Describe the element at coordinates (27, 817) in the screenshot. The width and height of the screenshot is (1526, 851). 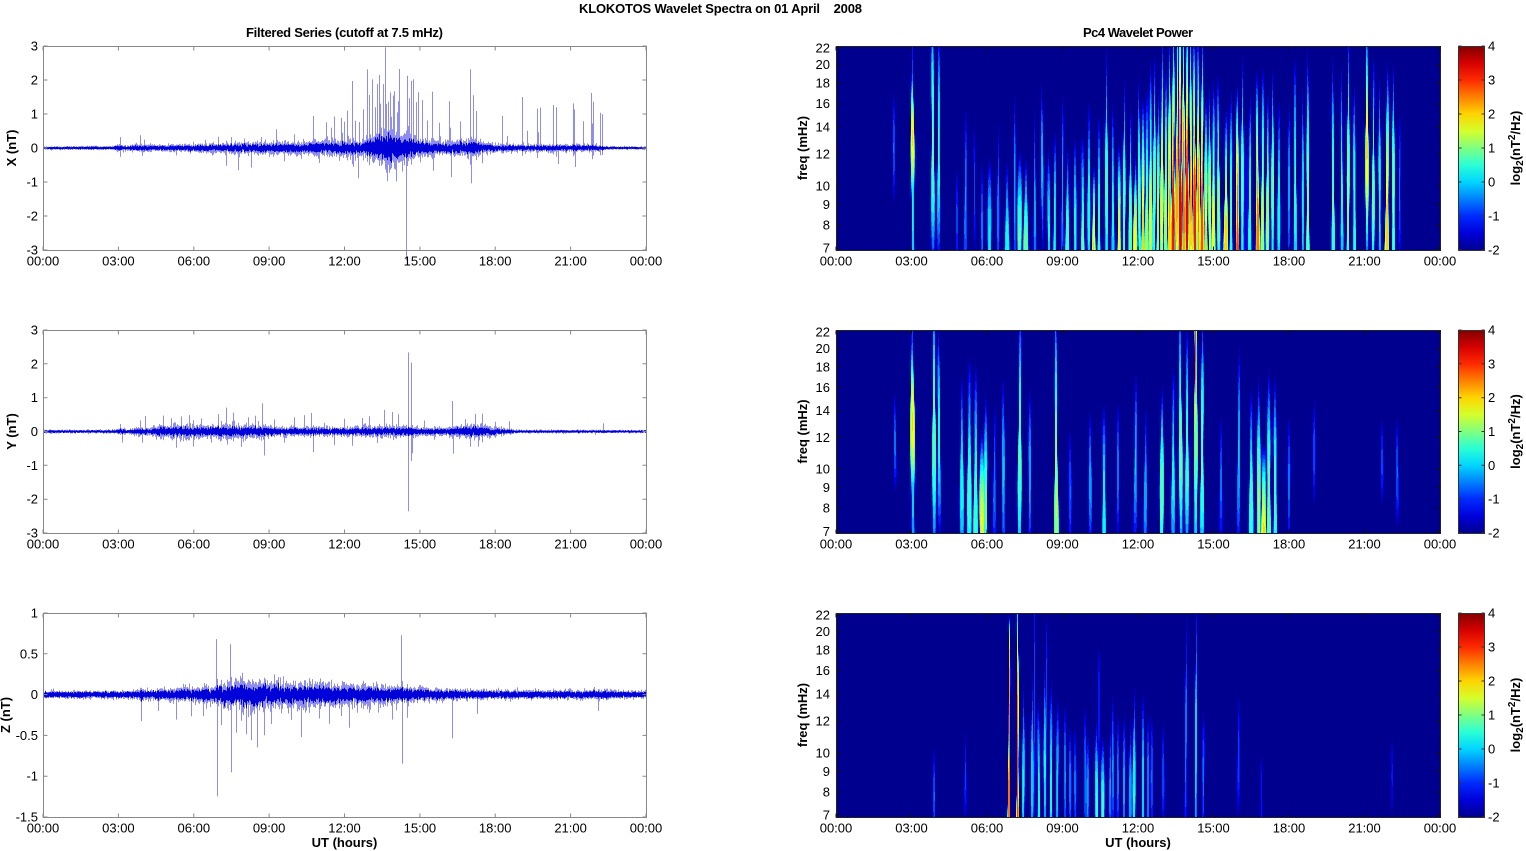
I see `svg-text: -1.5` at that location.